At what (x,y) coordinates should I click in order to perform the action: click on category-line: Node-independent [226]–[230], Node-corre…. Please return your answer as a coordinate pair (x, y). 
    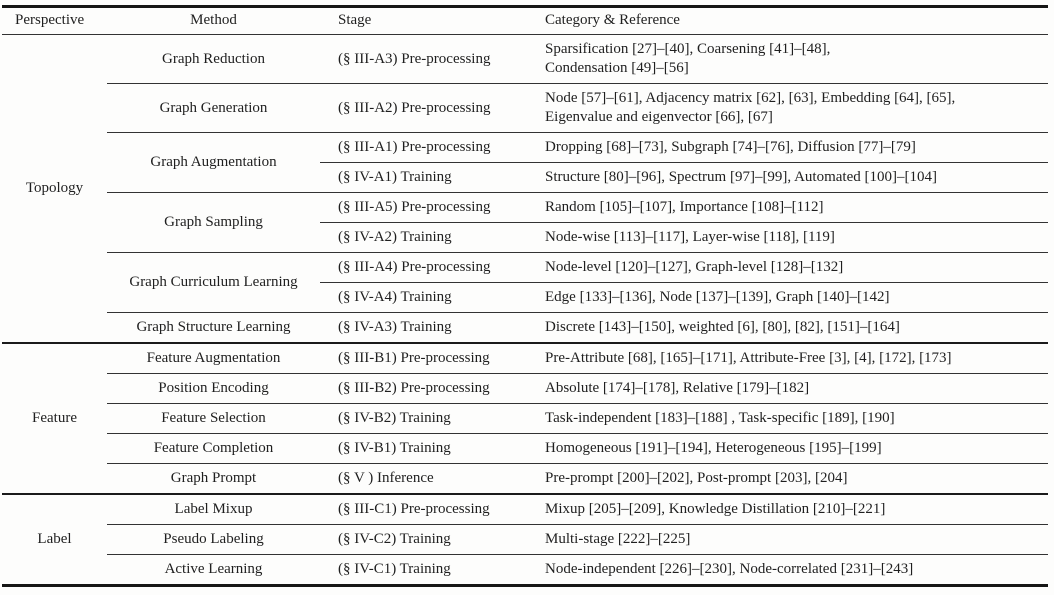
    Looking at the image, I should click on (729, 569).